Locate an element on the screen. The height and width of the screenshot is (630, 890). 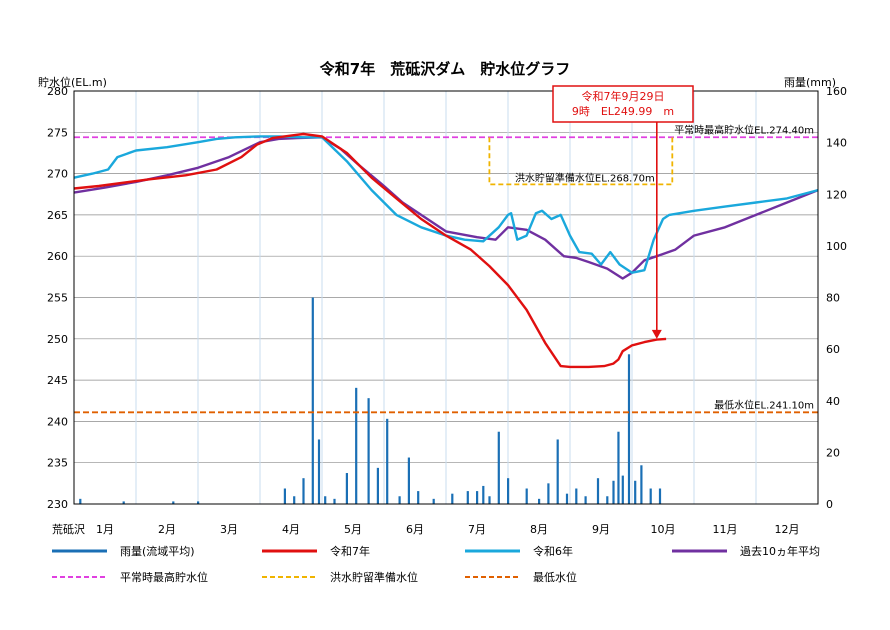
legend-label: 雨量(流域平均) is located at coordinates (157, 551).